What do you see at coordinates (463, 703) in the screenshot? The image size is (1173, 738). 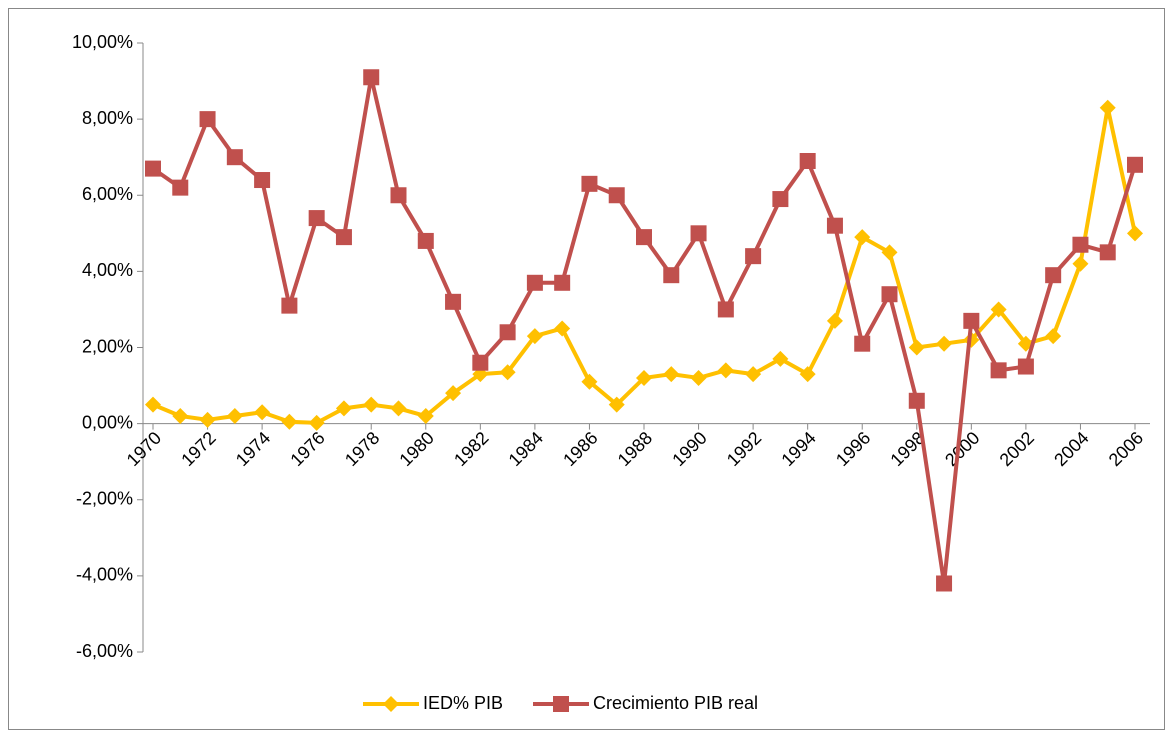 I see `legend-label: IED% PIB` at bounding box center [463, 703].